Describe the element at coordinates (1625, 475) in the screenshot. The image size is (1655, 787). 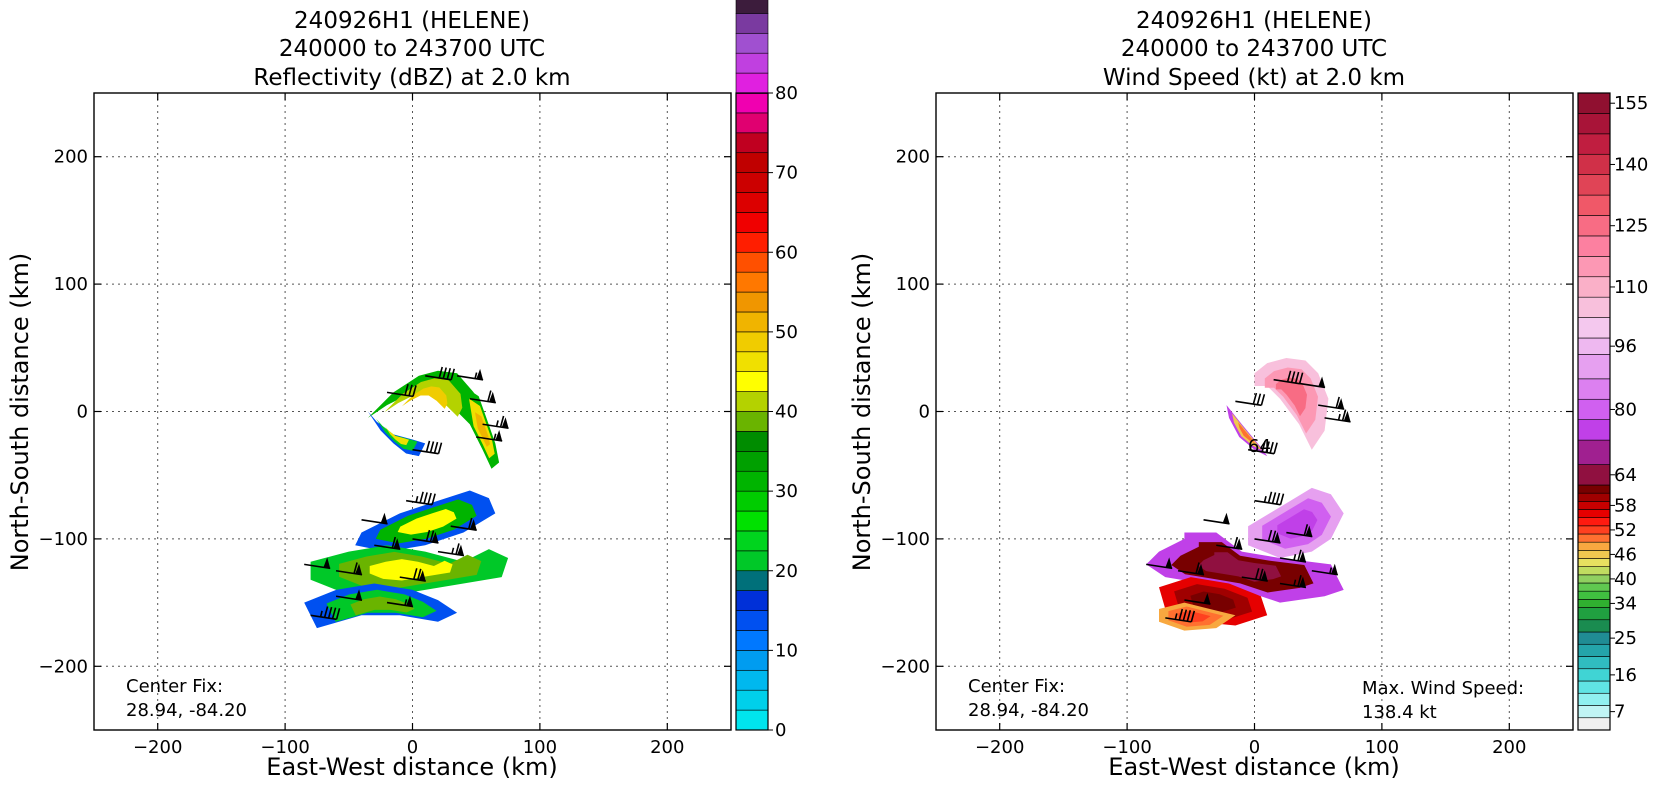
I see `colorbar-tick-label: 64` at that location.